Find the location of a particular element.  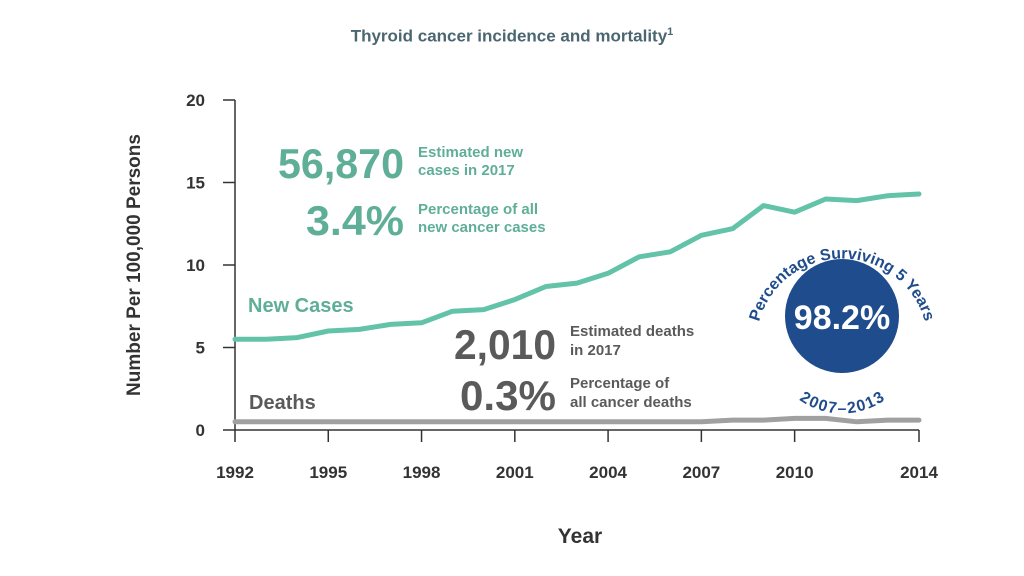

x-tick-label: 2010 is located at coordinates (795, 472).